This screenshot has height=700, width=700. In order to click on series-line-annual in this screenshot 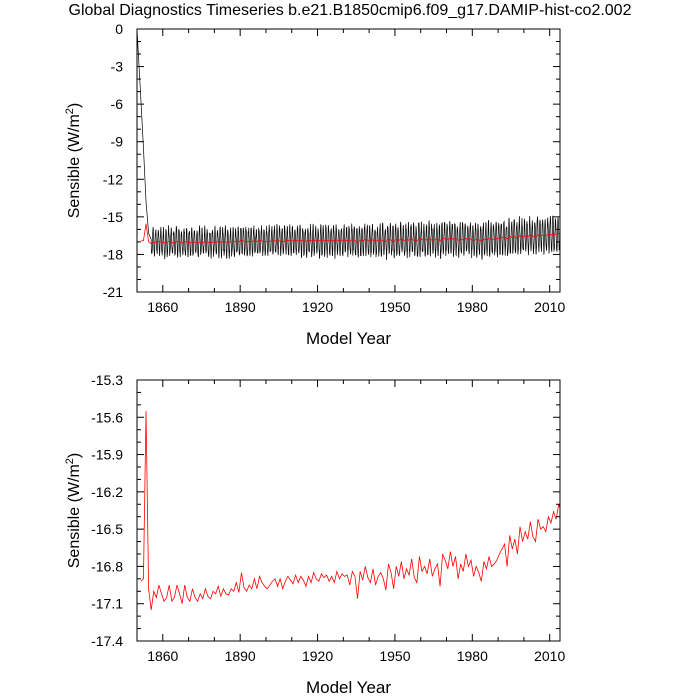, I will do `click(350, 234)`.